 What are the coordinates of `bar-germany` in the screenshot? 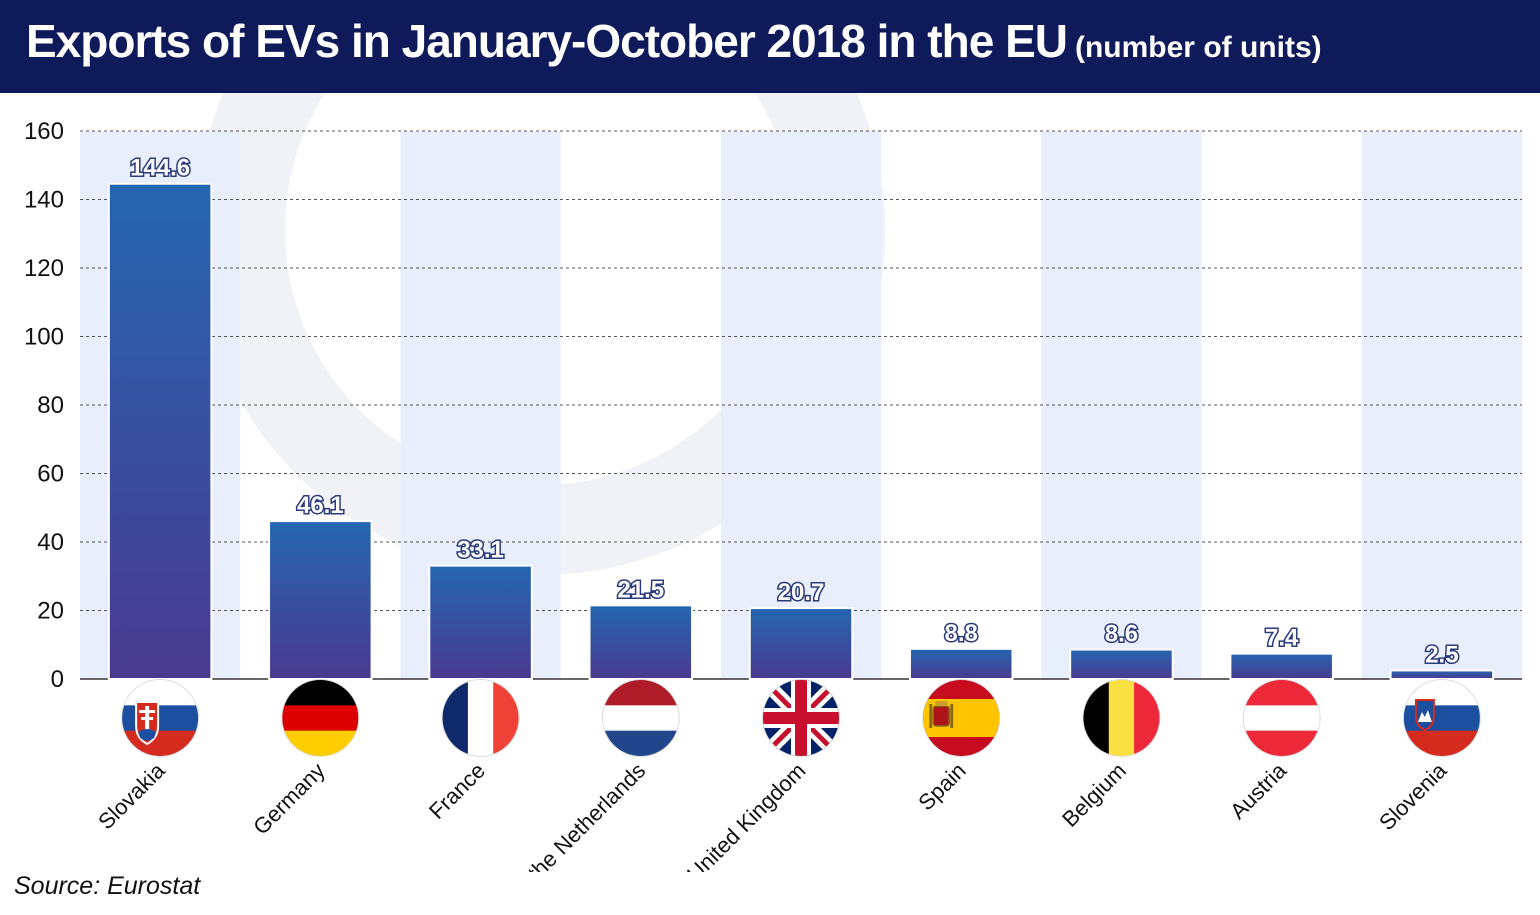 It's located at (320, 600).